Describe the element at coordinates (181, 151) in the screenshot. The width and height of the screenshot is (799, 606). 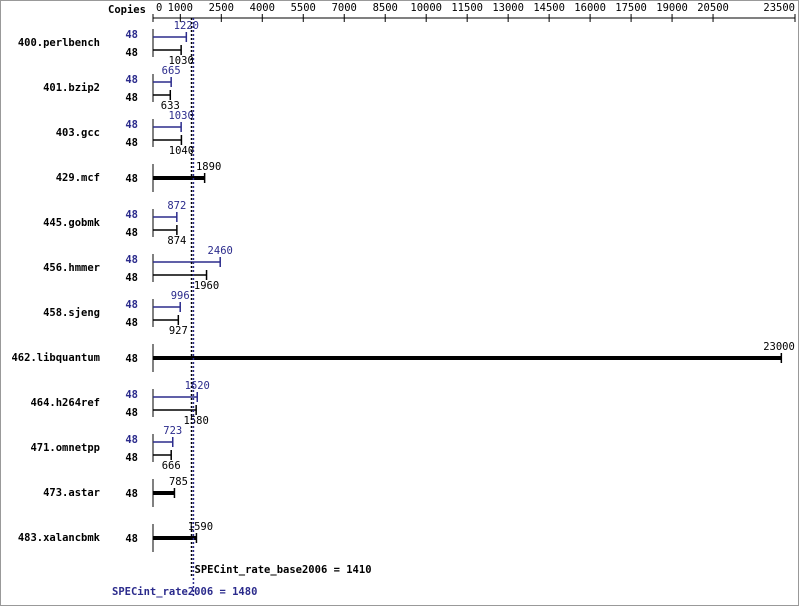
I see `base-value-label: 1040` at that location.